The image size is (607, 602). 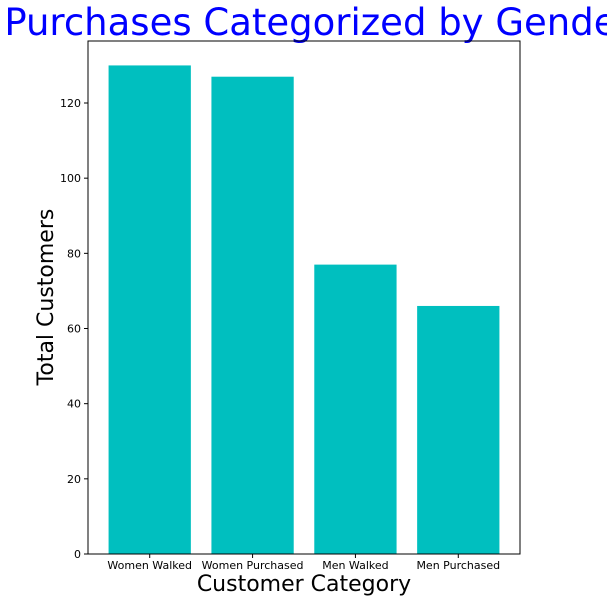 I want to click on y-tick-label: 80, so click(x=74, y=253).